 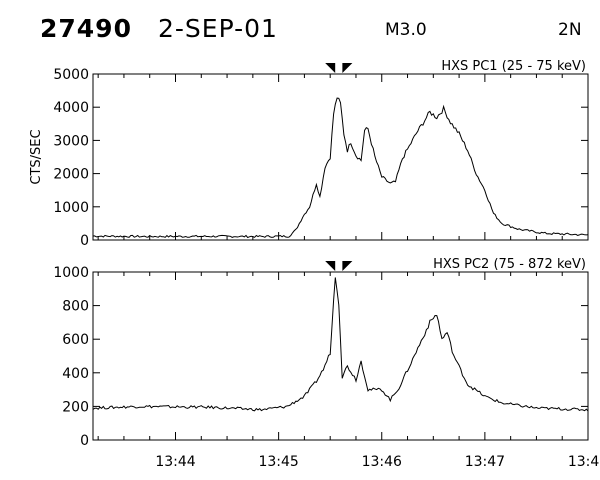 What do you see at coordinates (75, 340) in the screenshot?
I see `y-tick-label: 600` at bounding box center [75, 340].